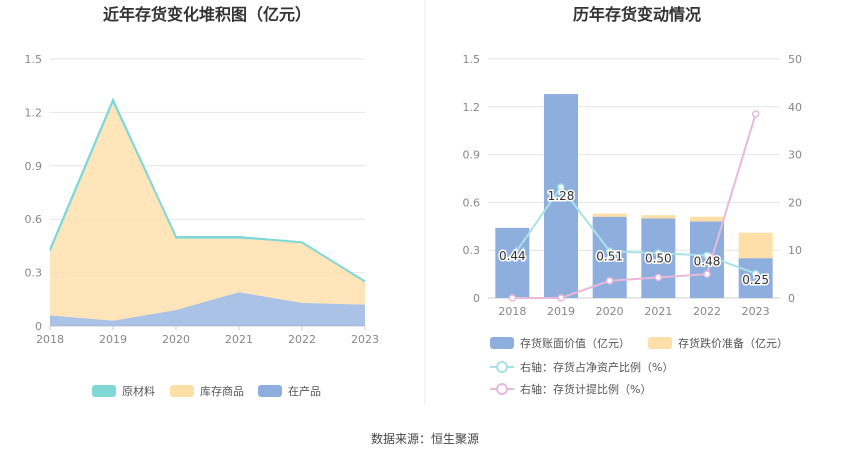 Image resolution: width=850 pixels, height=459 pixels. I want to click on provision-ratio-line, so click(634, 206).